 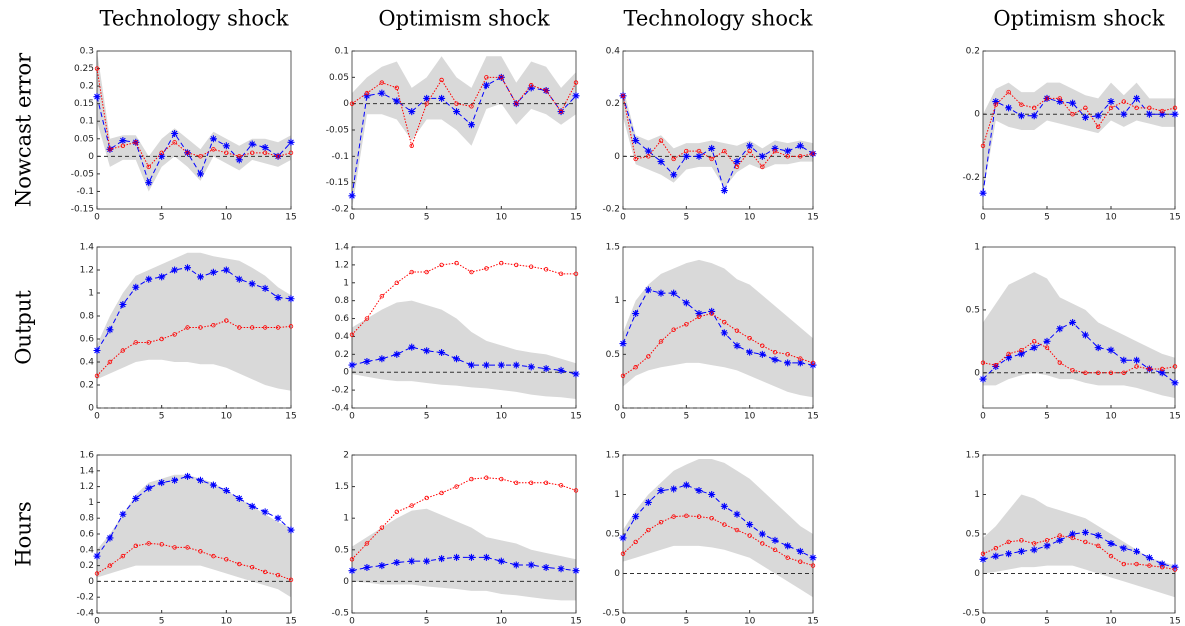 I want to click on y-tick-label: 0.4, so click(x=87, y=550).